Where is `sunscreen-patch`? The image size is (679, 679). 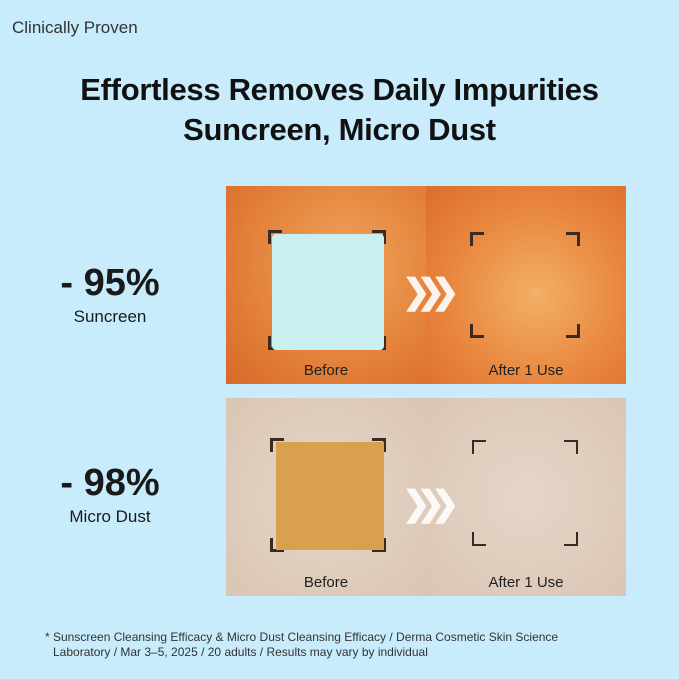
sunscreen-patch is located at coordinates (328, 292).